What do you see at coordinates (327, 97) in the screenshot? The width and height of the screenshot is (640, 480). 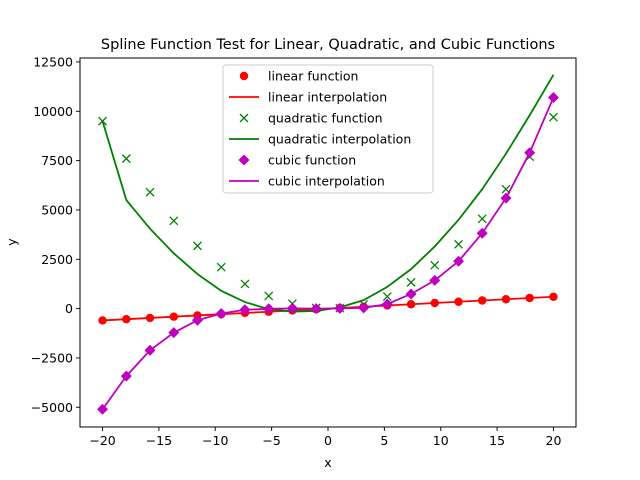 I see `legend-label: linear interpolation` at bounding box center [327, 97].